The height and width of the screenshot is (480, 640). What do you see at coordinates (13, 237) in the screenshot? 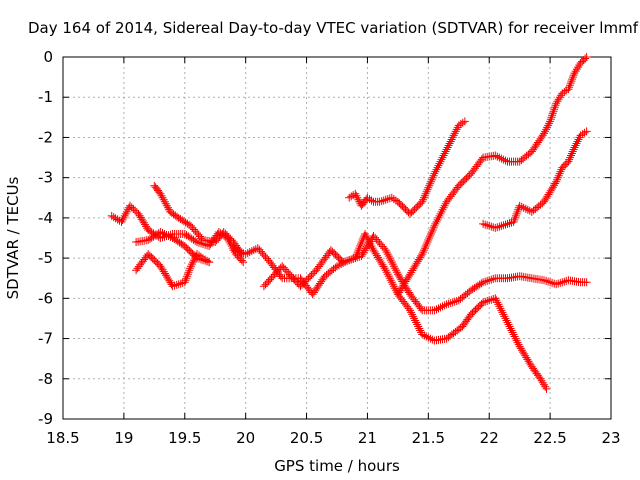
I see `y-axis-label: SDTVAR / TECUs` at bounding box center [13, 237].